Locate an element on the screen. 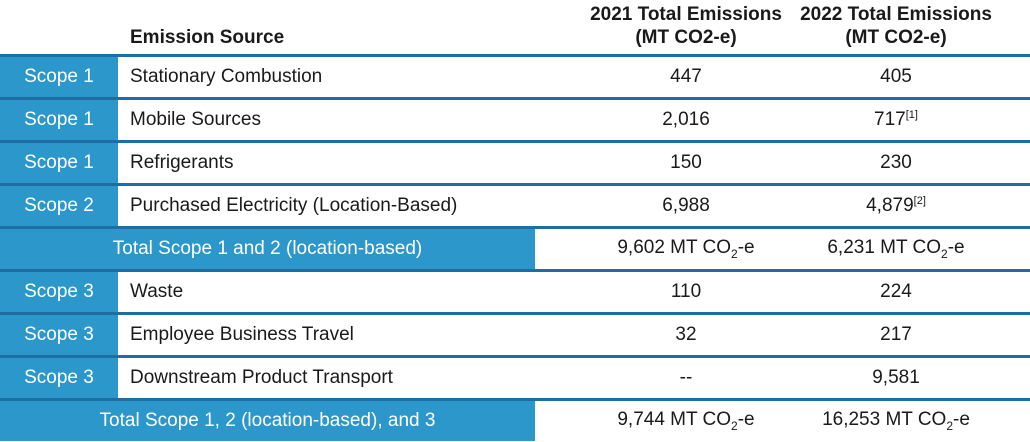 The image size is (1030, 442). total-2021: 9,744 MT CO2-e is located at coordinates (686, 421).